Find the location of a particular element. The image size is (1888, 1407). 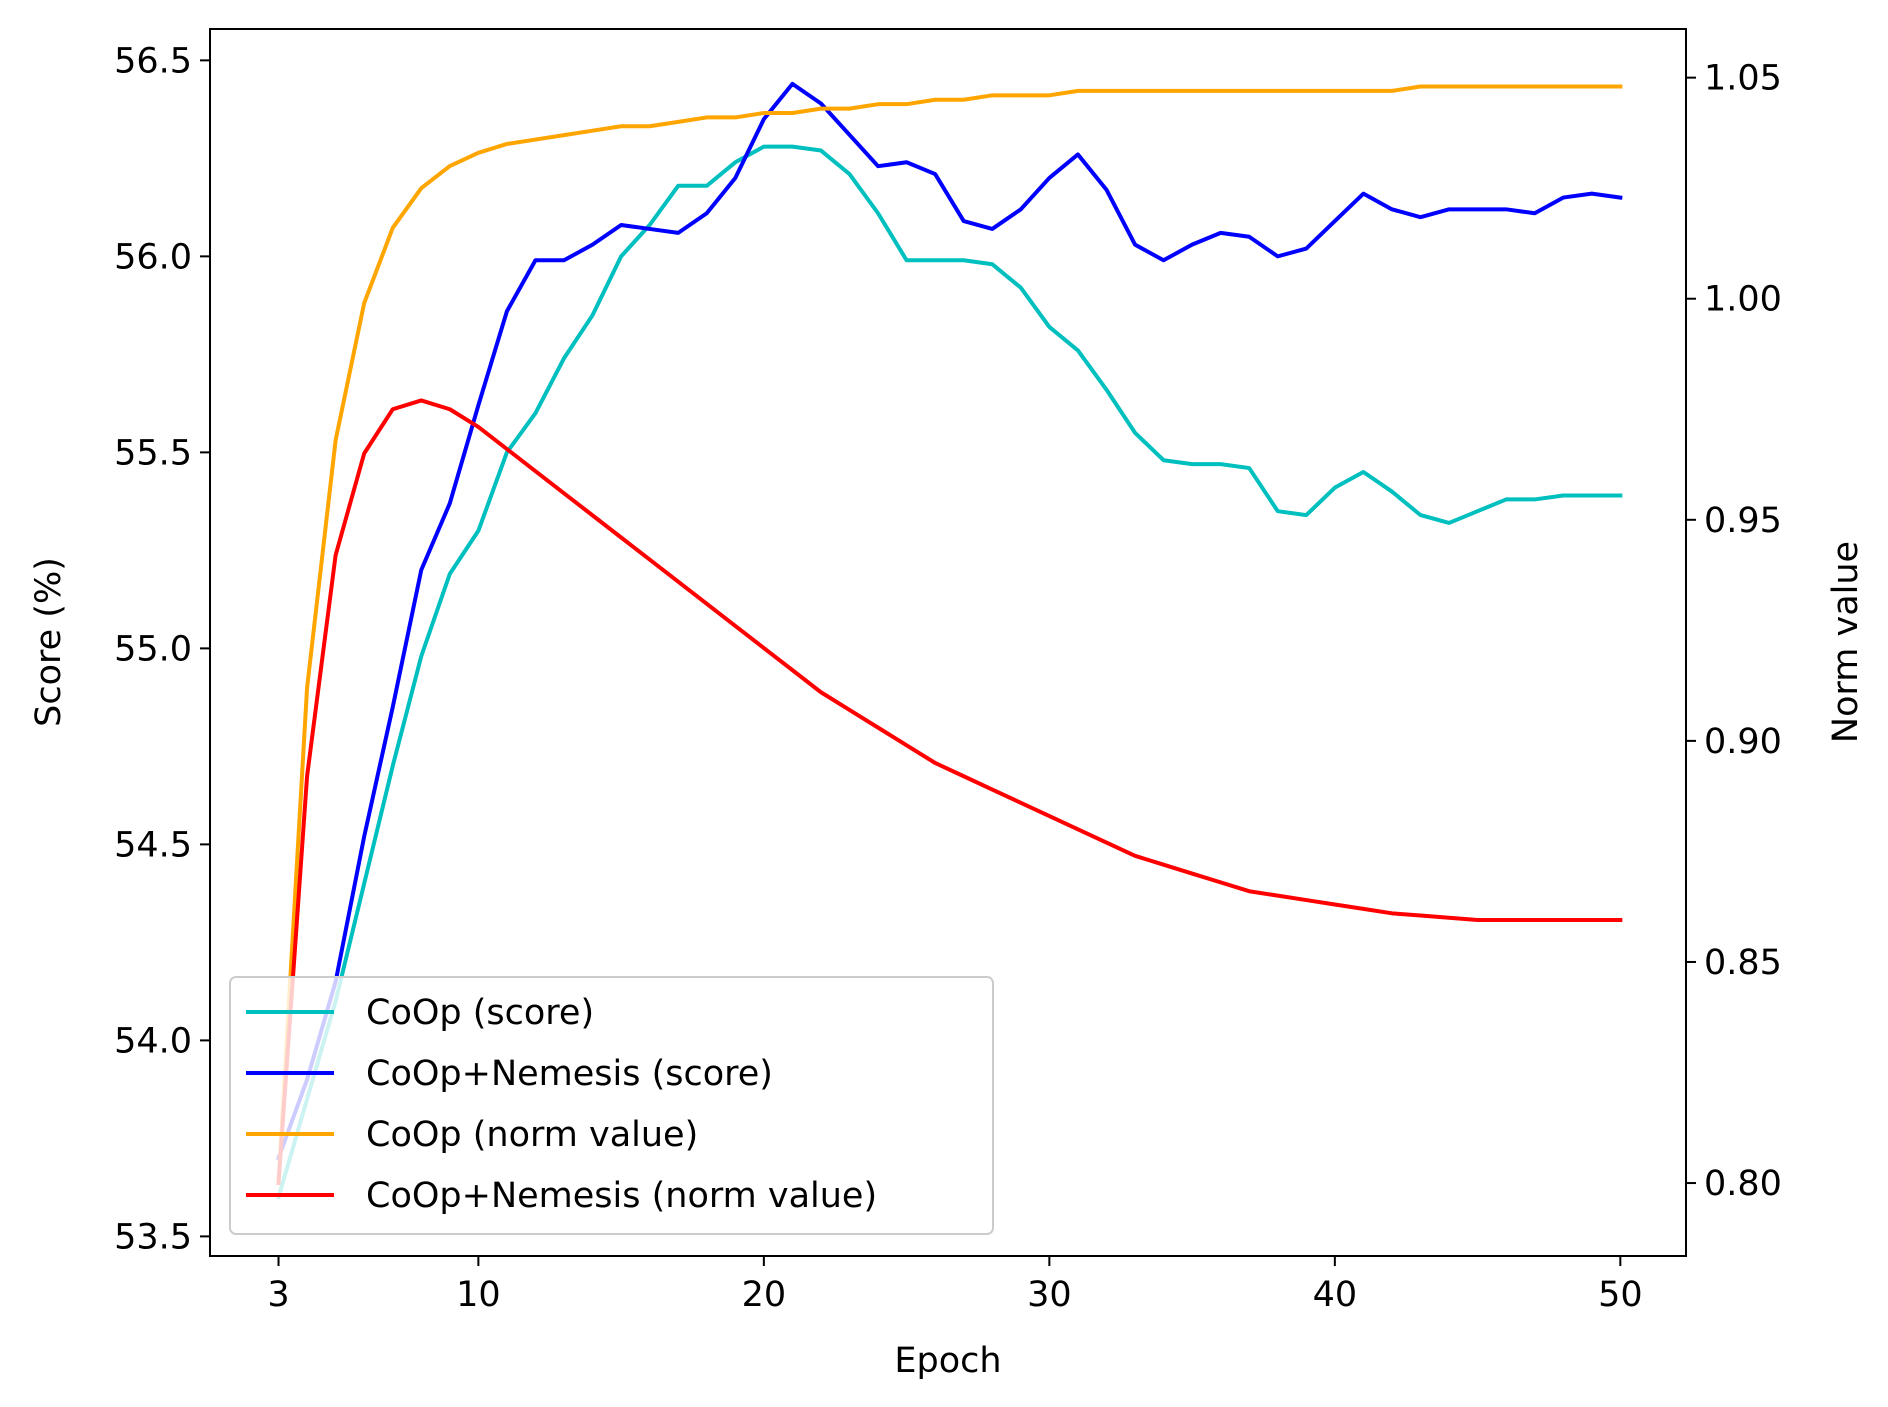

y-right-tick-label: 1.00 is located at coordinates (1743, 300).